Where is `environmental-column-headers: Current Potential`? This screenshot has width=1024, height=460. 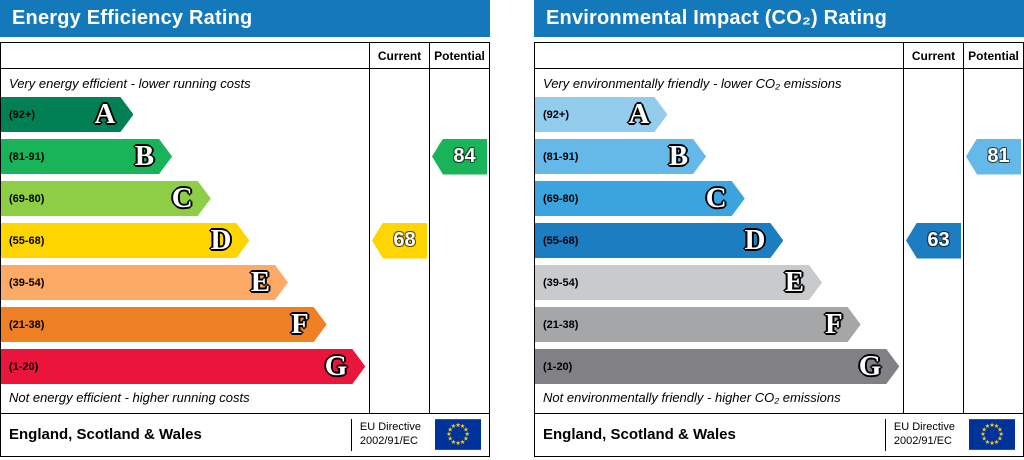 environmental-column-headers: Current Potential is located at coordinates (779, 56).